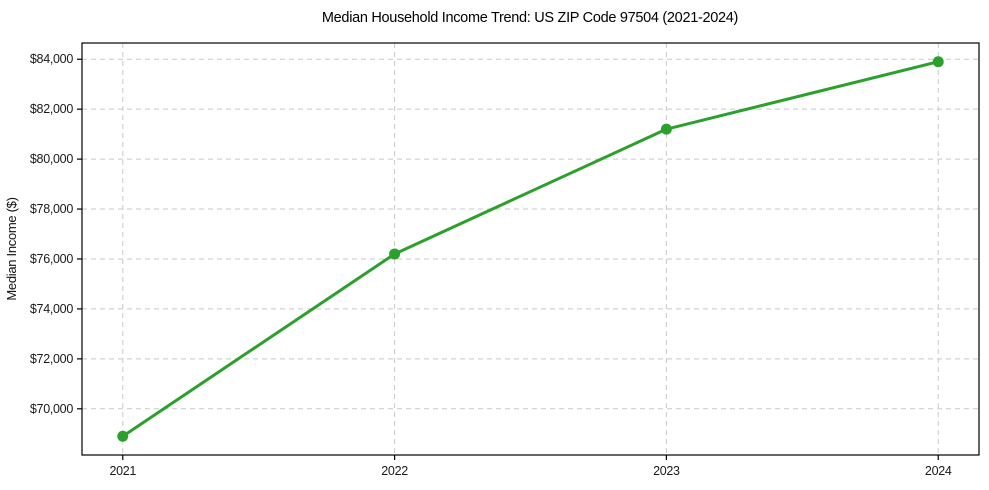 Image resolution: width=989 pixels, height=490 pixels. I want to click on x-tick-label: 2021, so click(122, 471).